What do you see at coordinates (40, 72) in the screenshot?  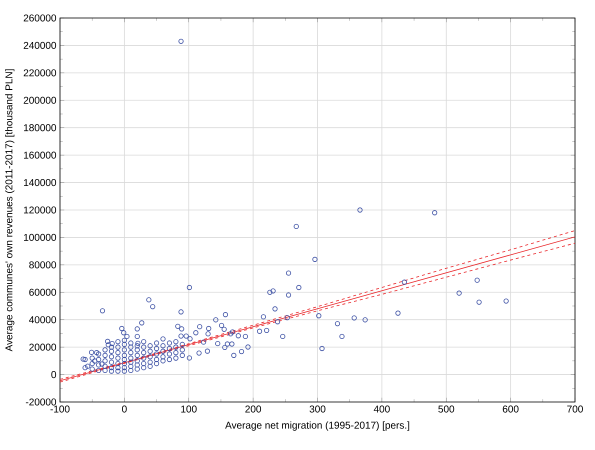 I see `y-tick-label: 220000` at bounding box center [40, 72].